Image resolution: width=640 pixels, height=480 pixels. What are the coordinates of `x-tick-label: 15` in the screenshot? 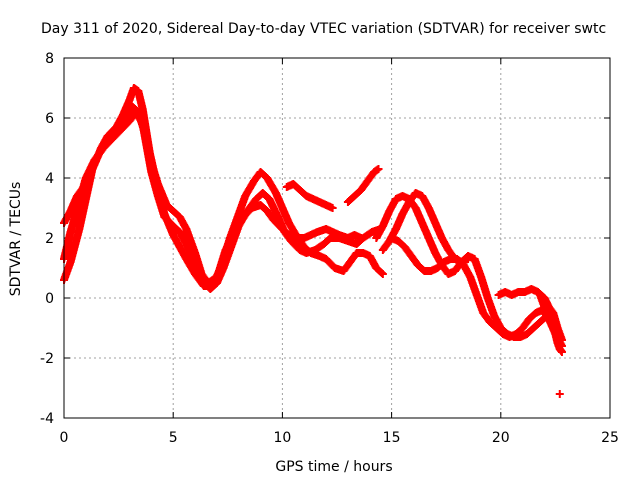 It's located at (392, 438).